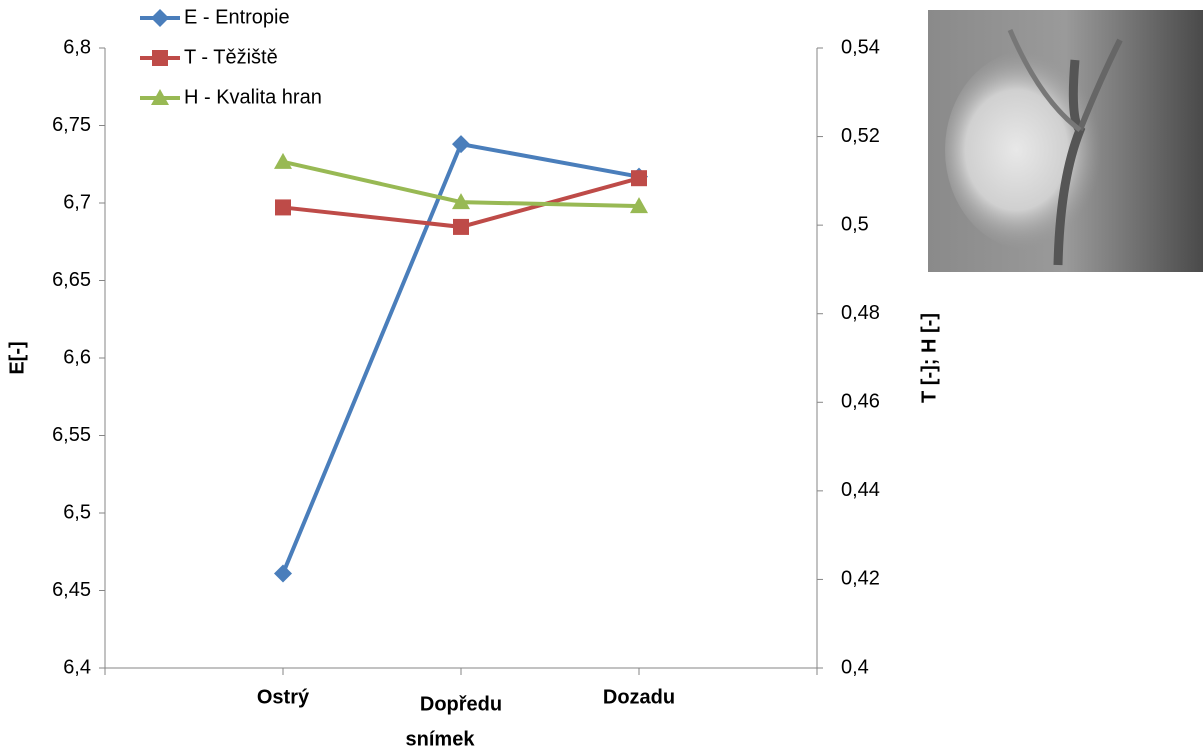 The width and height of the screenshot is (1203, 753). Describe the element at coordinates (237, 17) in the screenshot. I see `legend-label: E - Entropie` at that location.